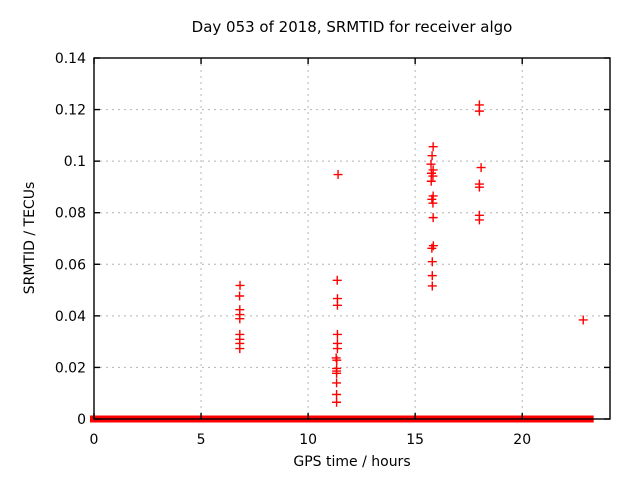 This screenshot has height=480, width=640. What do you see at coordinates (70, 214) in the screenshot?
I see `y-tick-label: 0.08` at bounding box center [70, 214].